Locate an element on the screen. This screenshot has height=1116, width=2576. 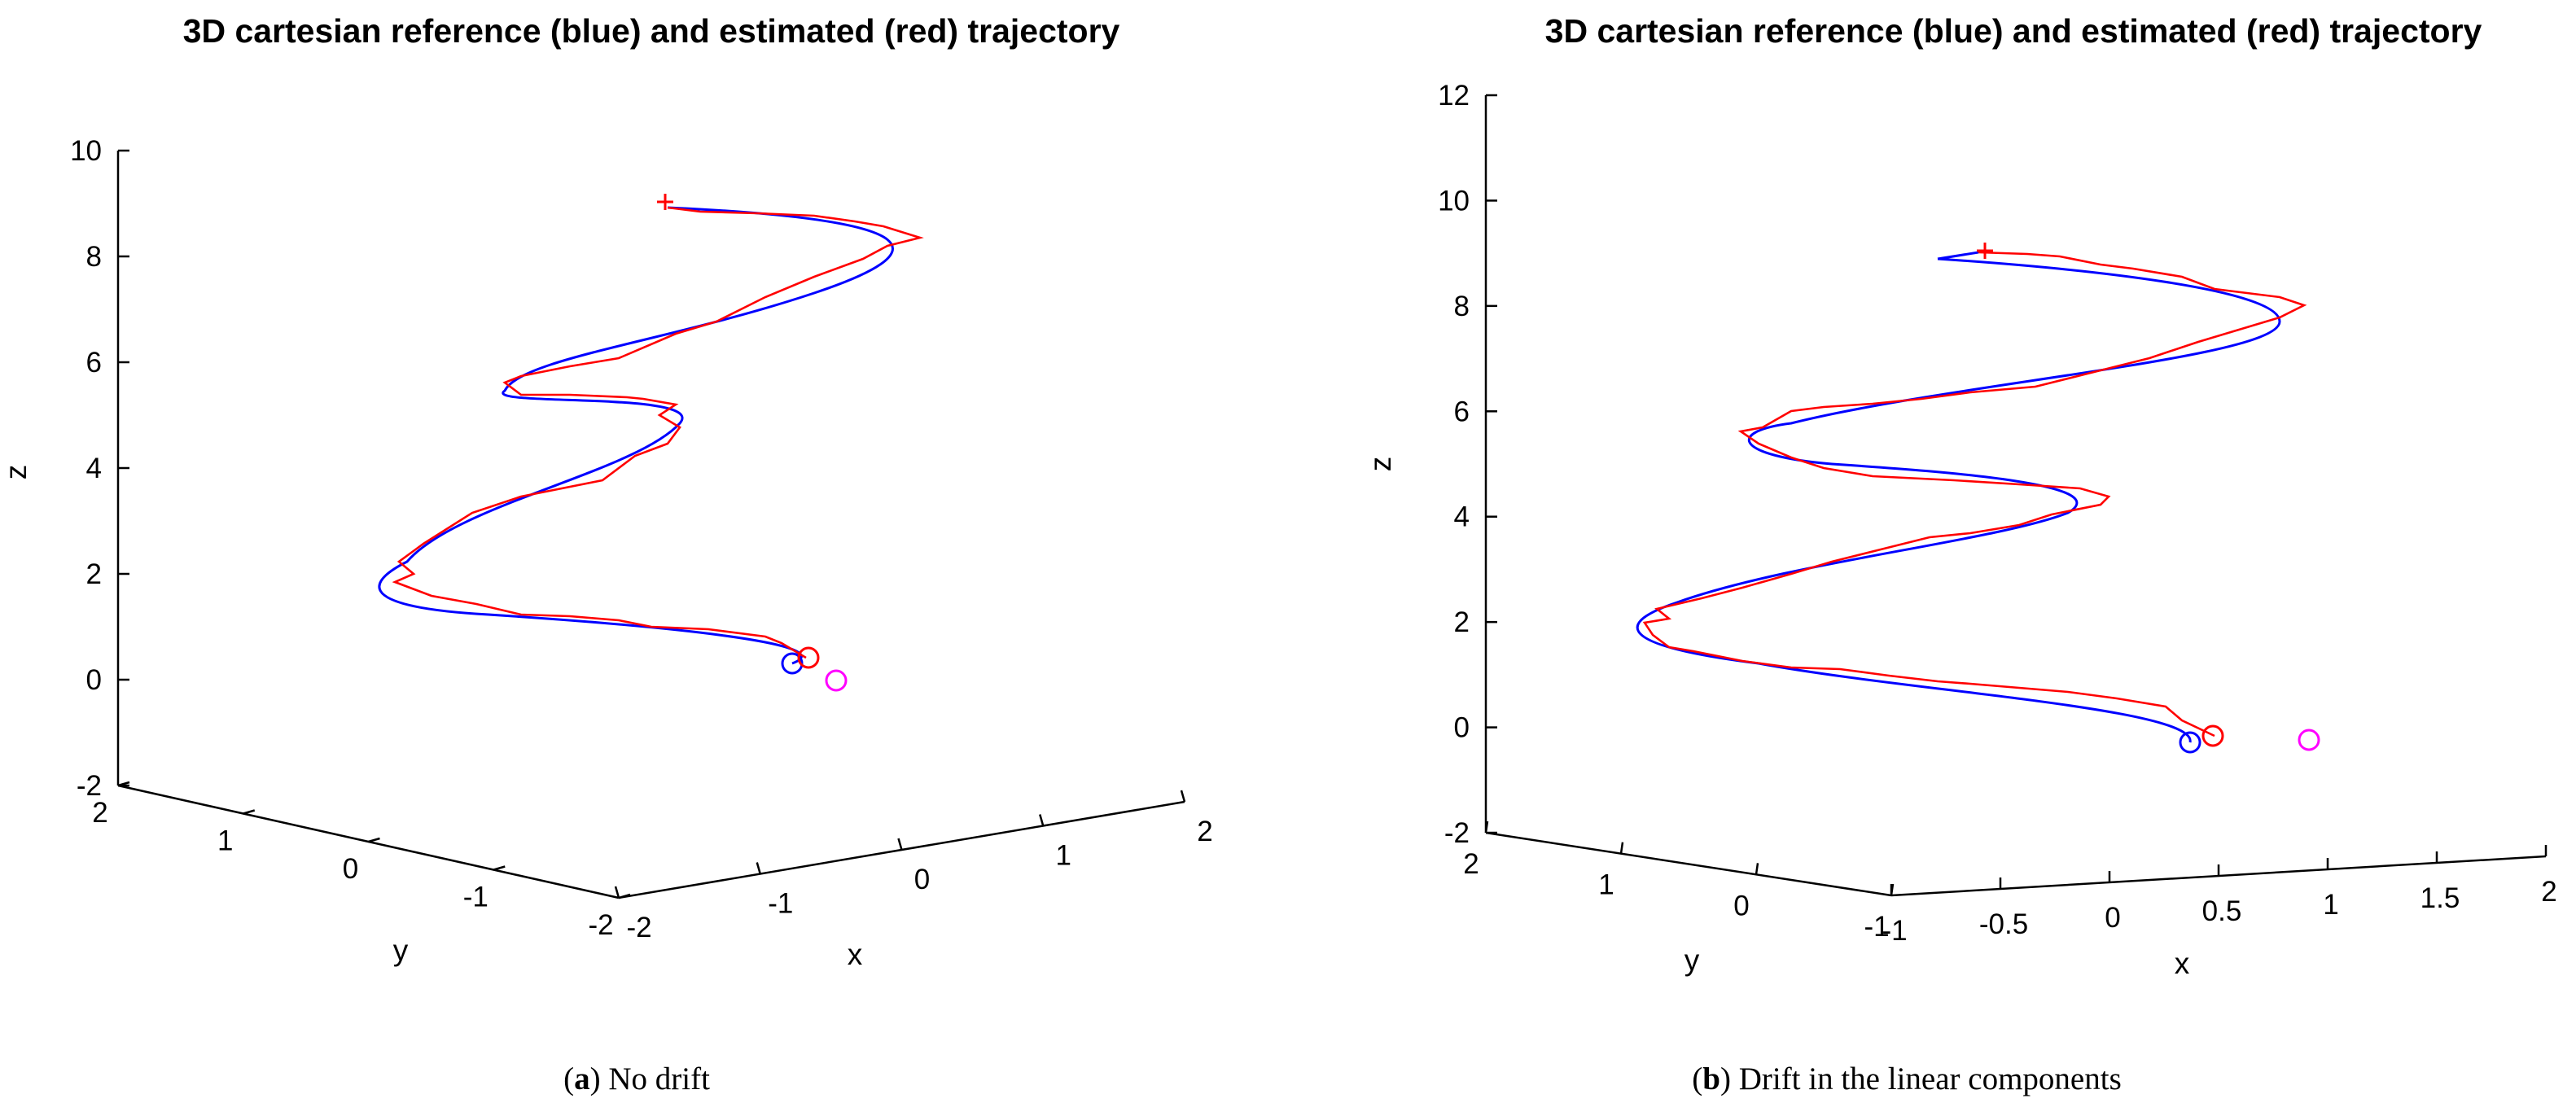
caption-letter: a is located at coordinates (582, 1078).